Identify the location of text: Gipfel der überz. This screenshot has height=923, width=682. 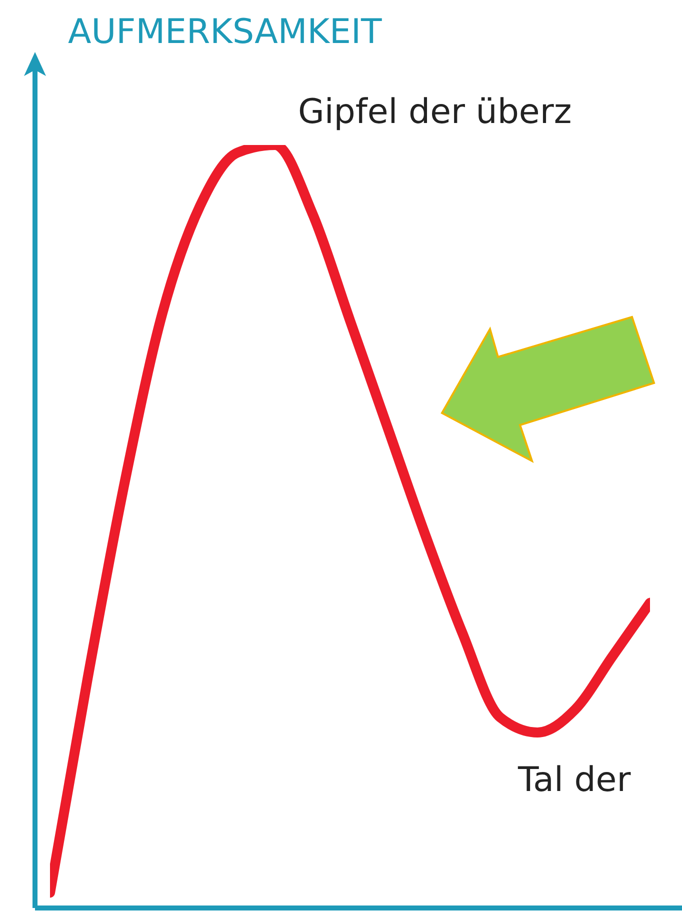
(435, 112).